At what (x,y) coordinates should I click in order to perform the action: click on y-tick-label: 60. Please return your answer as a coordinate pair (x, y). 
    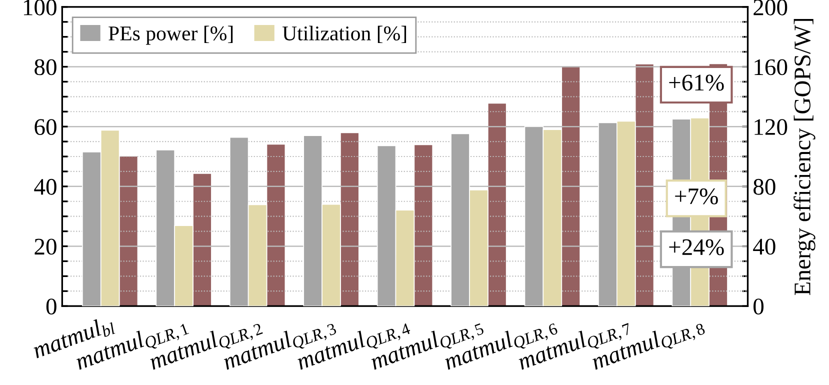
    Looking at the image, I should click on (45, 127).